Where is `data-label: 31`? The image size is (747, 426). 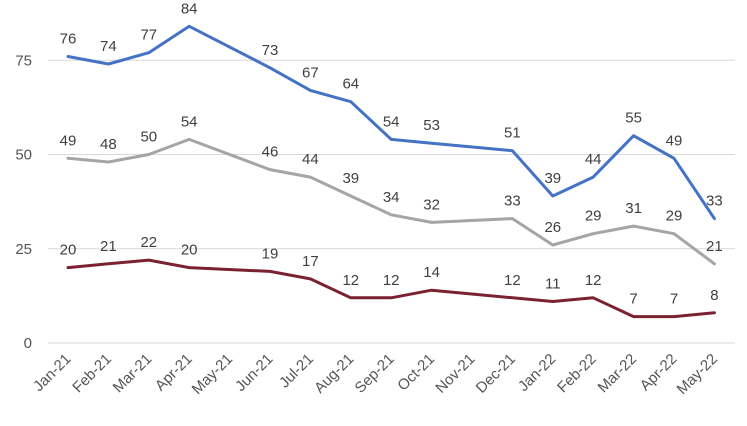 data-label: 31 is located at coordinates (633, 208).